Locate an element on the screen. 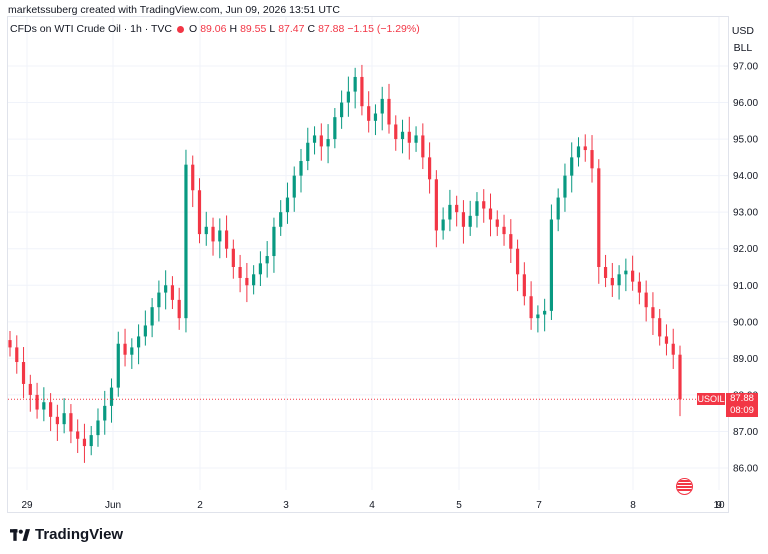 The image size is (768, 554). y-tick-label: 92.00 is located at coordinates (745, 249).